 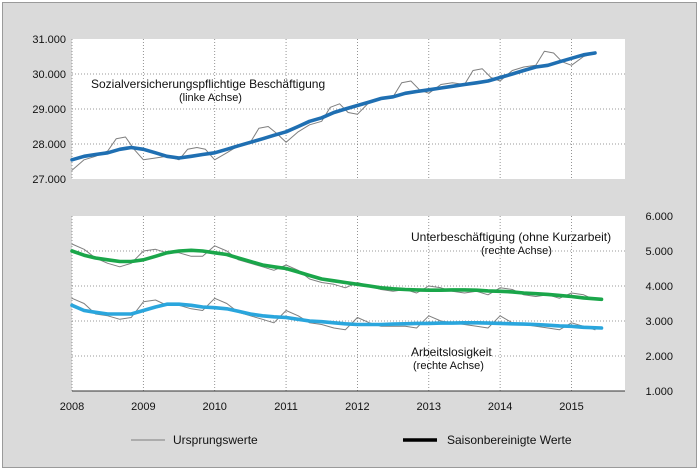 I want to click on legend-raw-label: Ursprungswerte, so click(x=215, y=440).